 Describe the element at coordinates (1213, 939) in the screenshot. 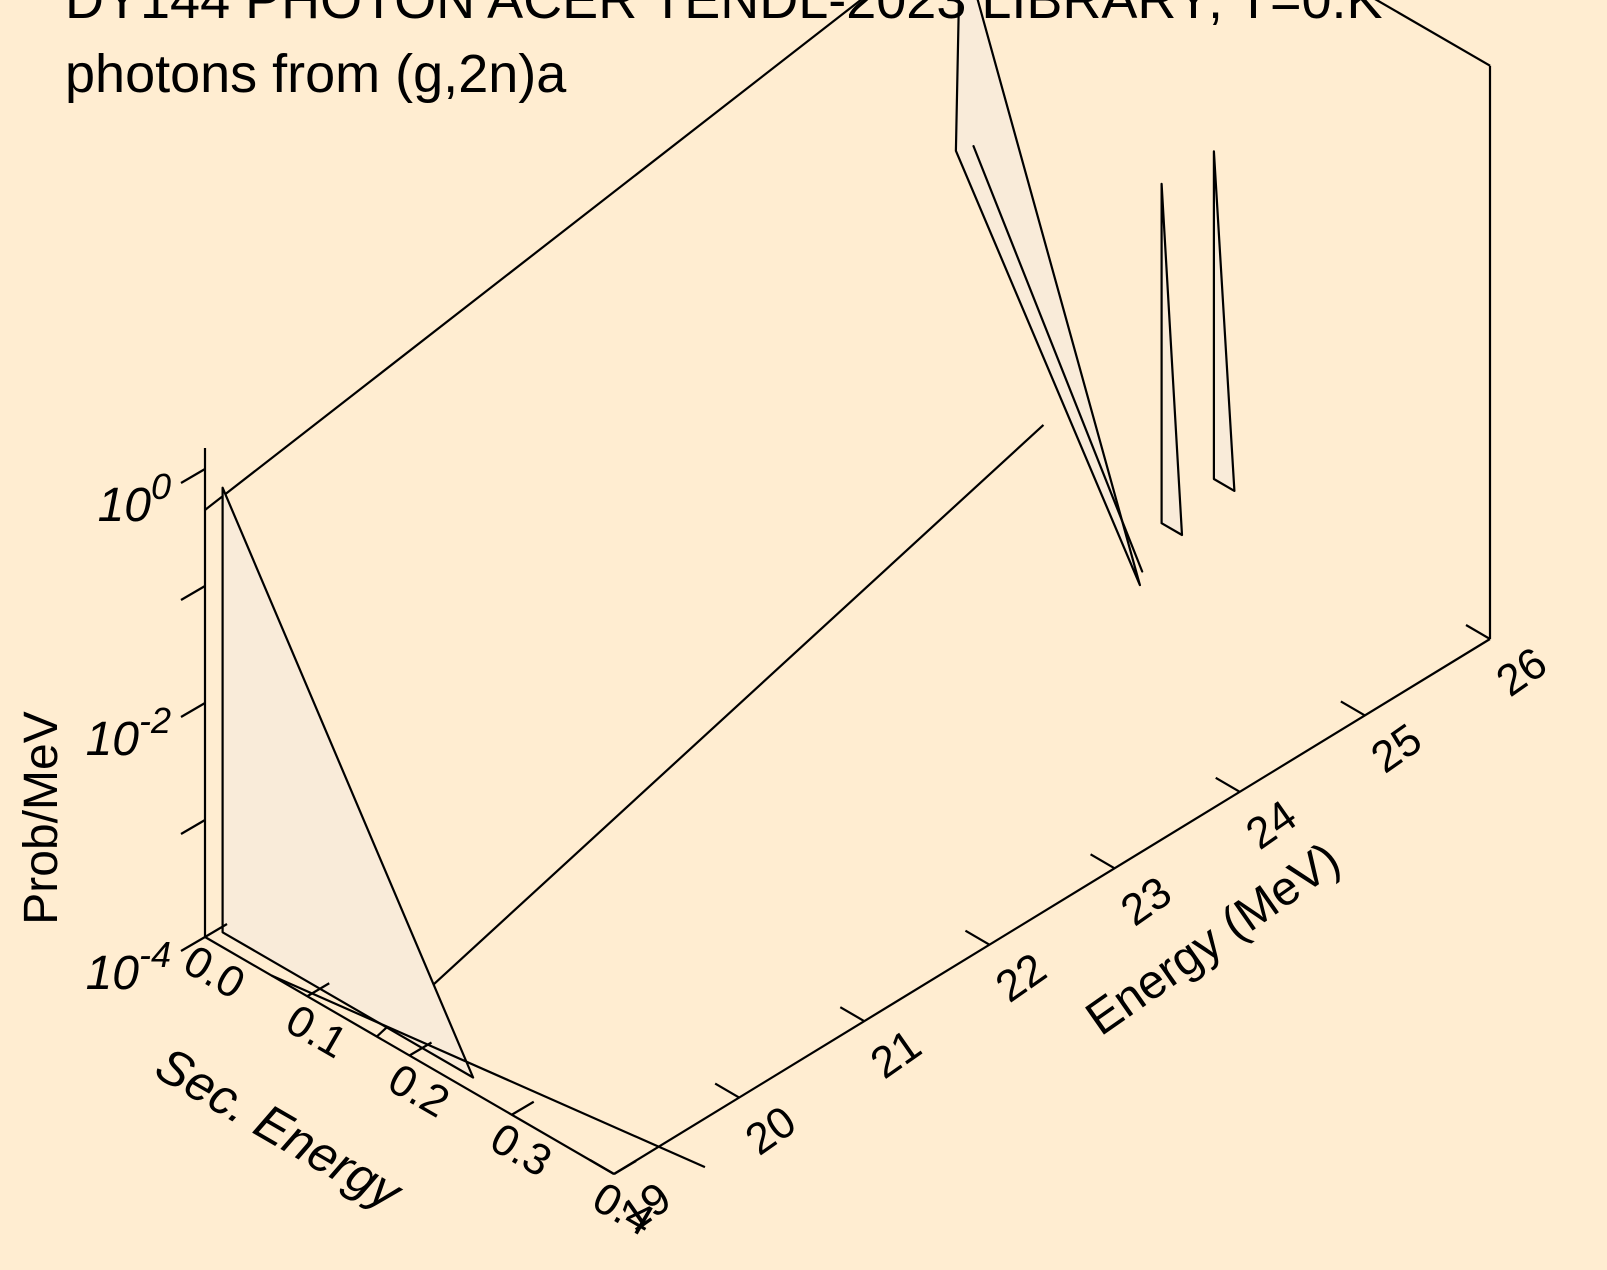

I see `y-axis-label: Energy (MeV)` at that location.